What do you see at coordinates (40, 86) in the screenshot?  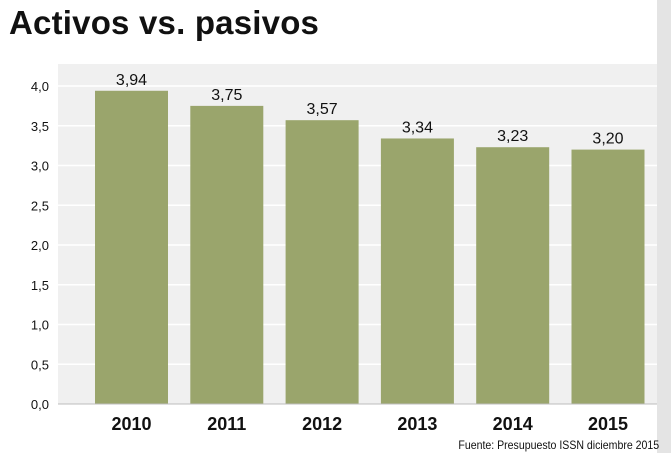 I see `y-tick-label: 4,0` at bounding box center [40, 86].